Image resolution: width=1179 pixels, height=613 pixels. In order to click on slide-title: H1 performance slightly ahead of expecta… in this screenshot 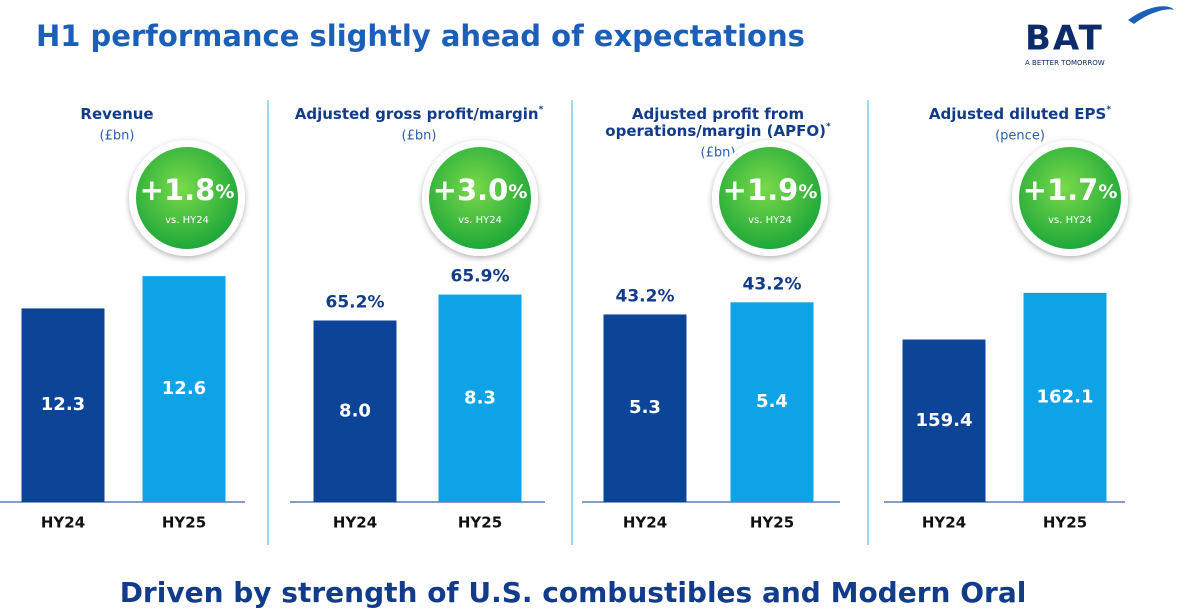, I will do `click(420, 36)`.